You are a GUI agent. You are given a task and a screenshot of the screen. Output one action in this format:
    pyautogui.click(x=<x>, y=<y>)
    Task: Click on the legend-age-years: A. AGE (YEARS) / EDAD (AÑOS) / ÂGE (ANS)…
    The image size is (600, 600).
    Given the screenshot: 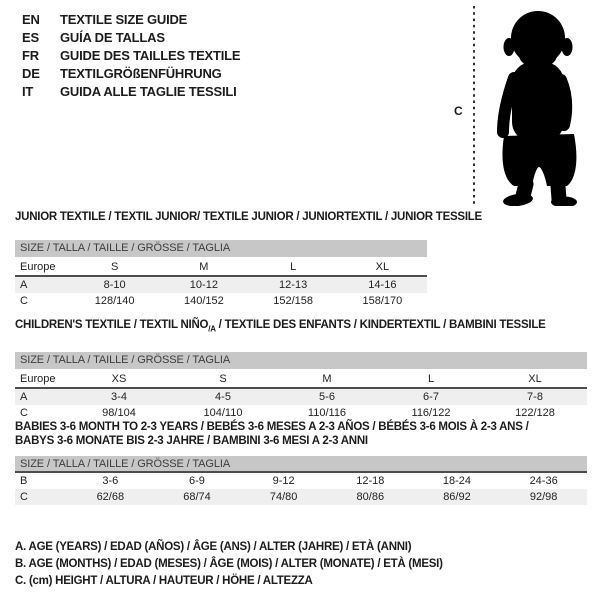 What is the action you would take?
    pyautogui.click(x=213, y=547)
    